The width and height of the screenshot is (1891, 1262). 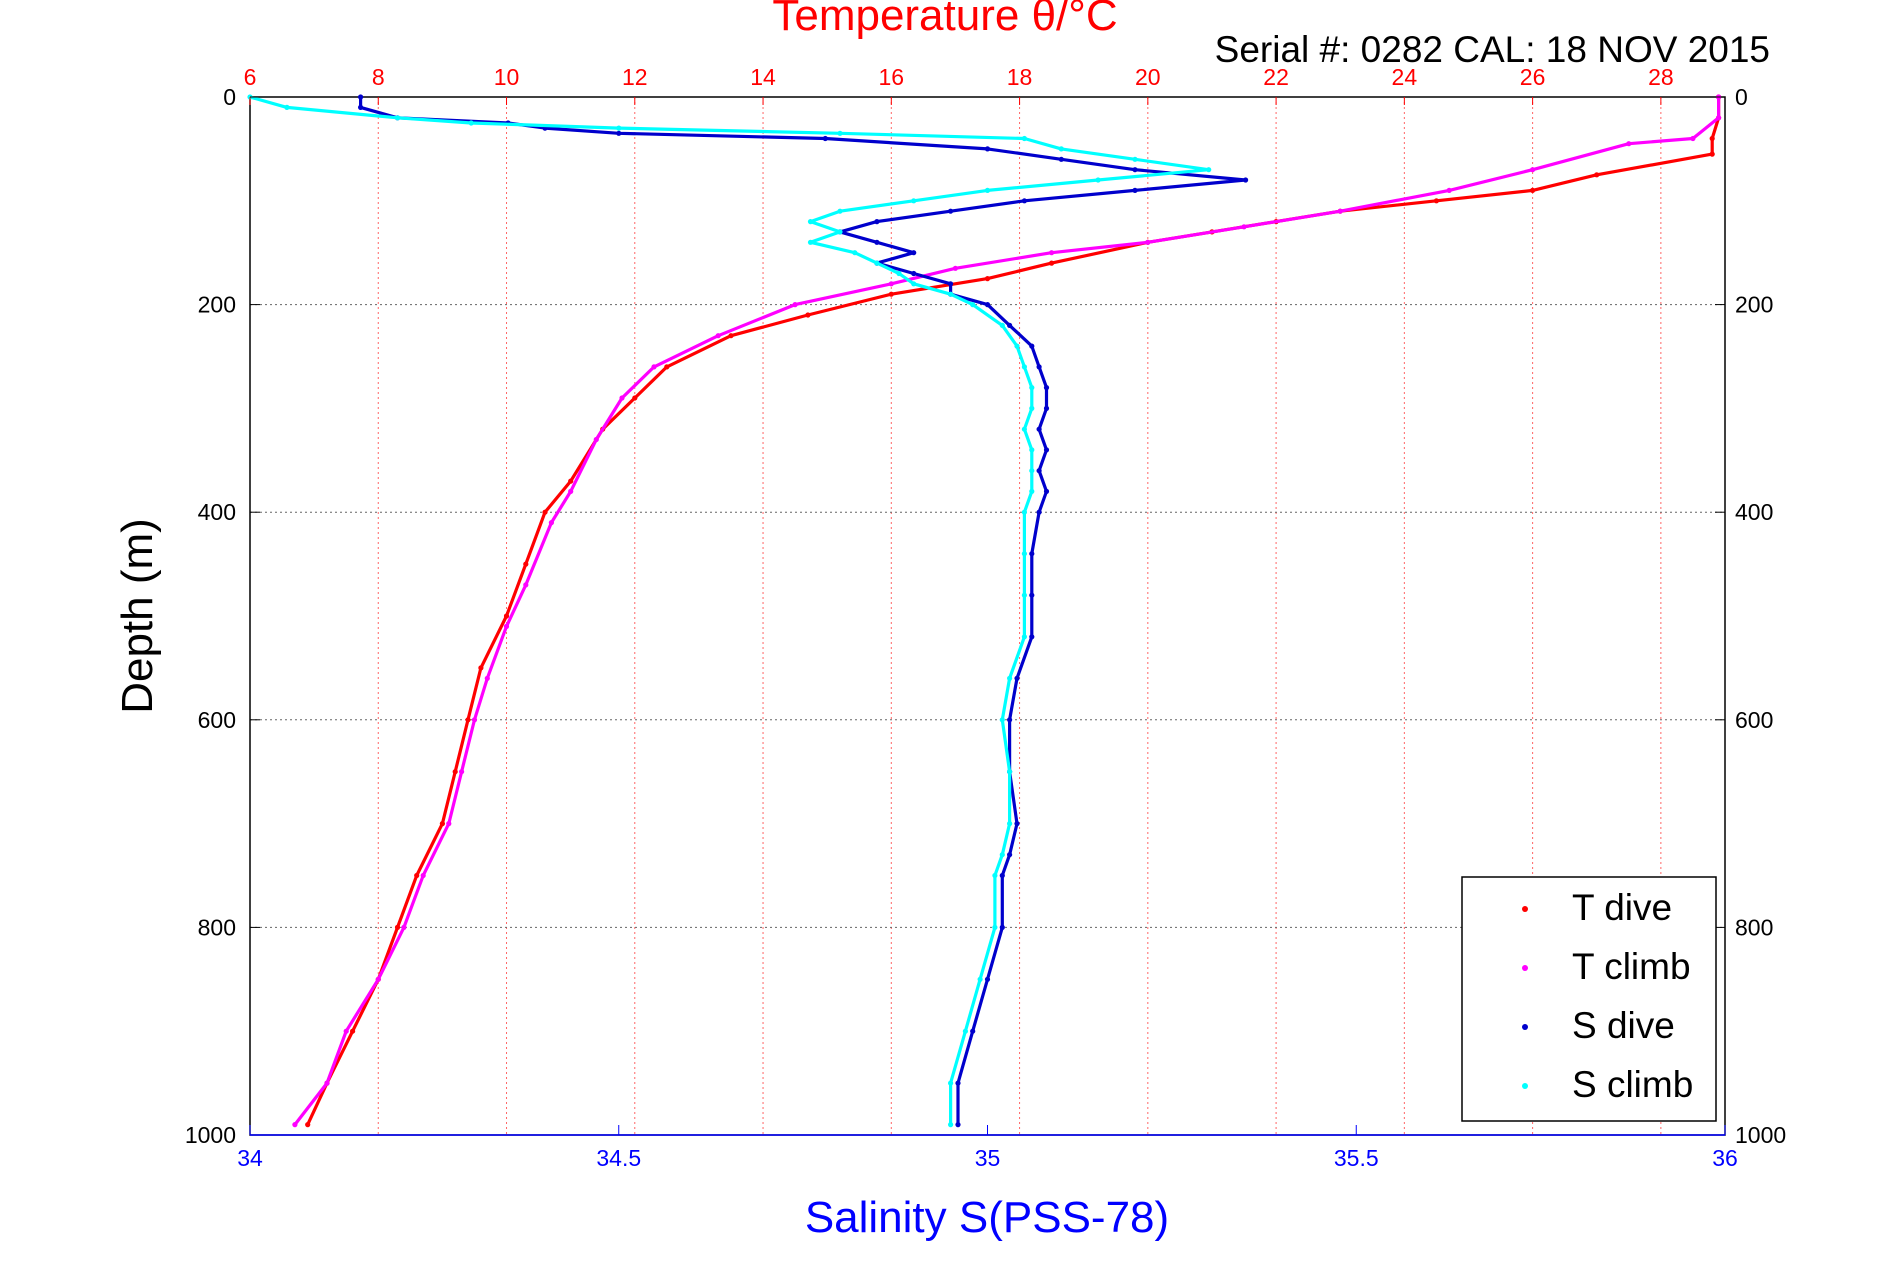 What do you see at coordinates (1754, 512) in the screenshot?
I see `depth-tick-label-right: 400` at bounding box center [1754, 512].